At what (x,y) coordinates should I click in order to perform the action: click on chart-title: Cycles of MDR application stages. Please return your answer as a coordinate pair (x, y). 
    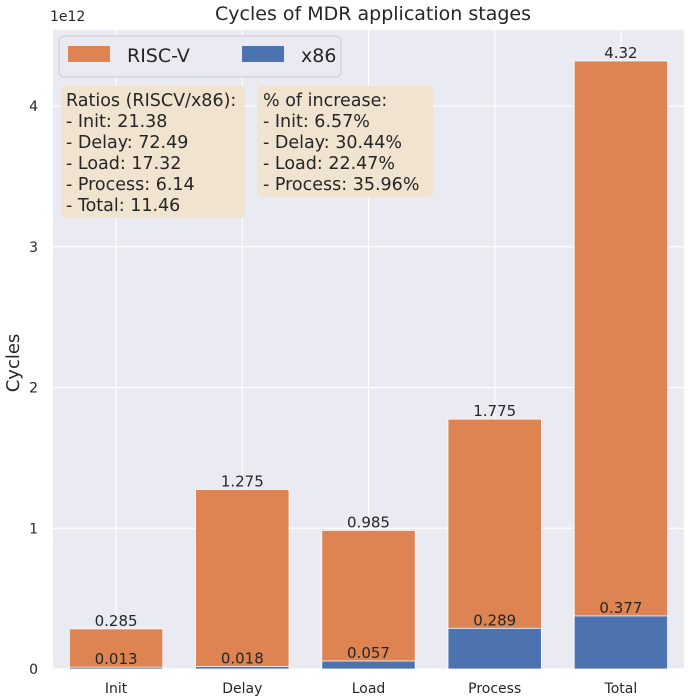
    Looking at the image, I should click on (373, 14).